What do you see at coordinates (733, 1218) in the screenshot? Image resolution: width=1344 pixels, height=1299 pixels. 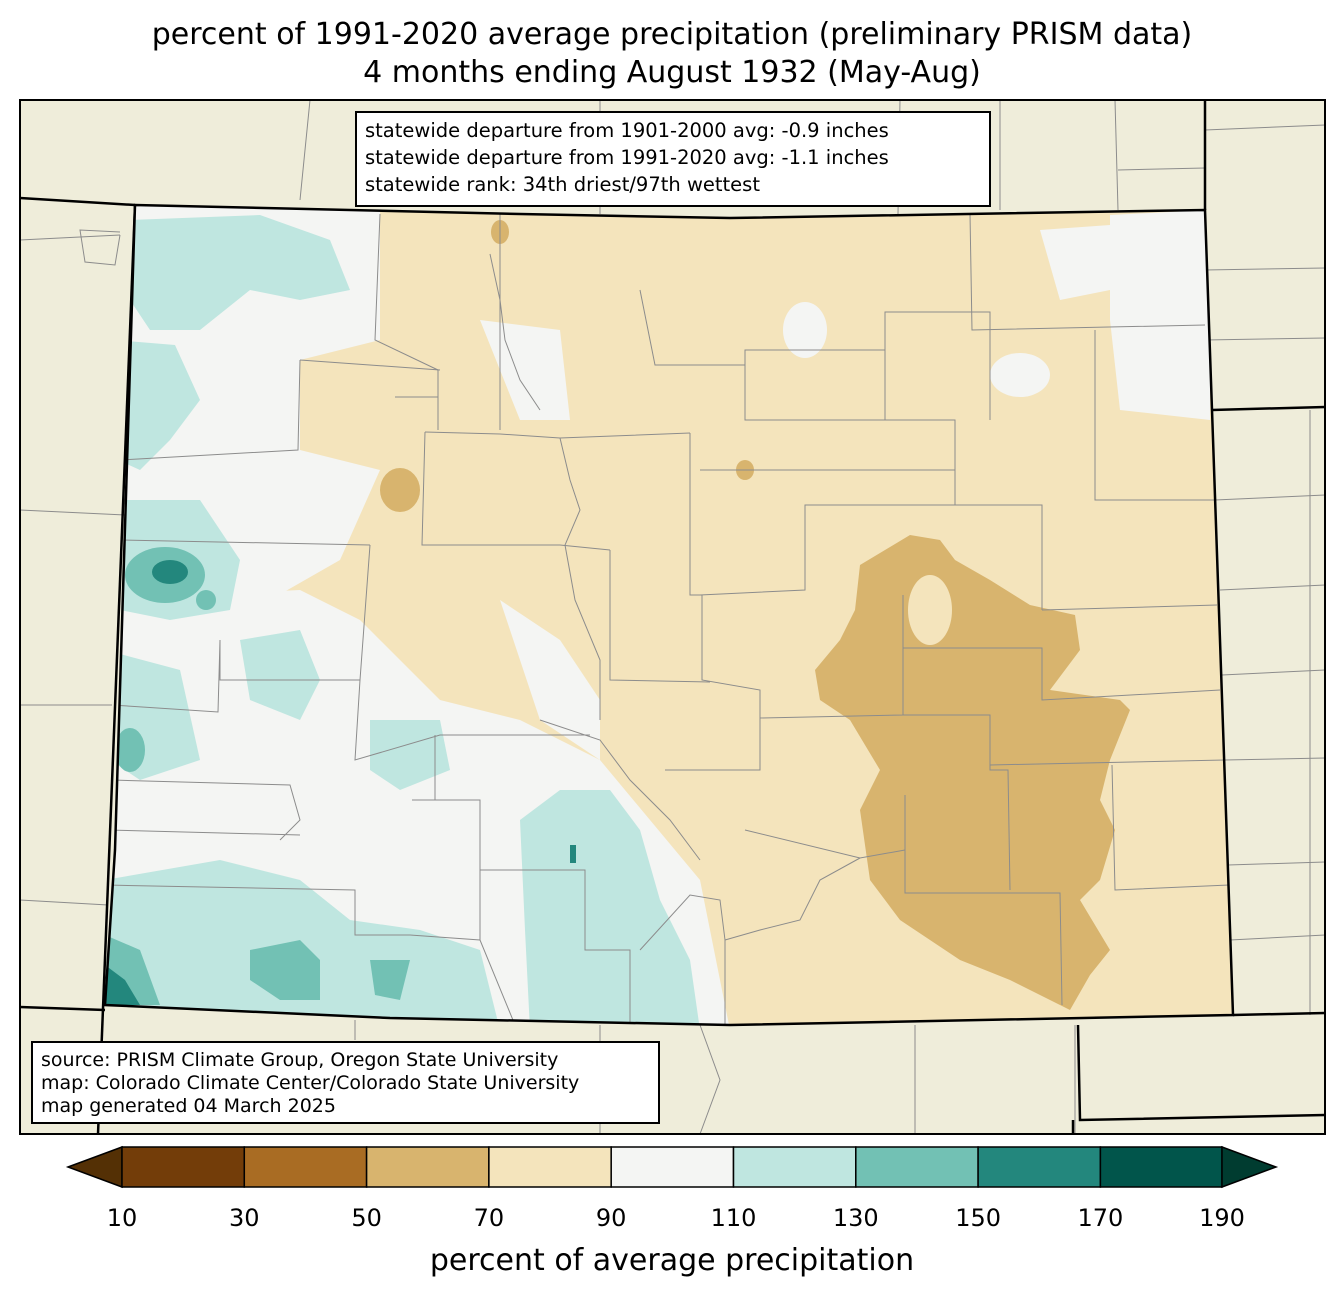 I see `colorbar-tick-label: 110` at bounding box center [733, 1218].